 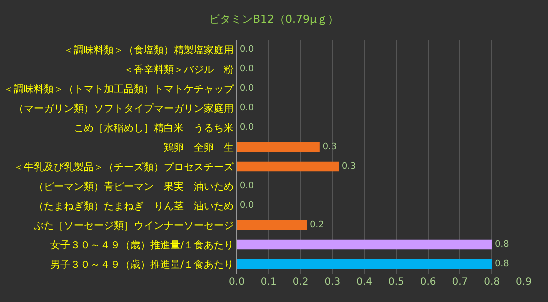 I want to click on x-tick-label: 0.3, so click(x=332, y=282).